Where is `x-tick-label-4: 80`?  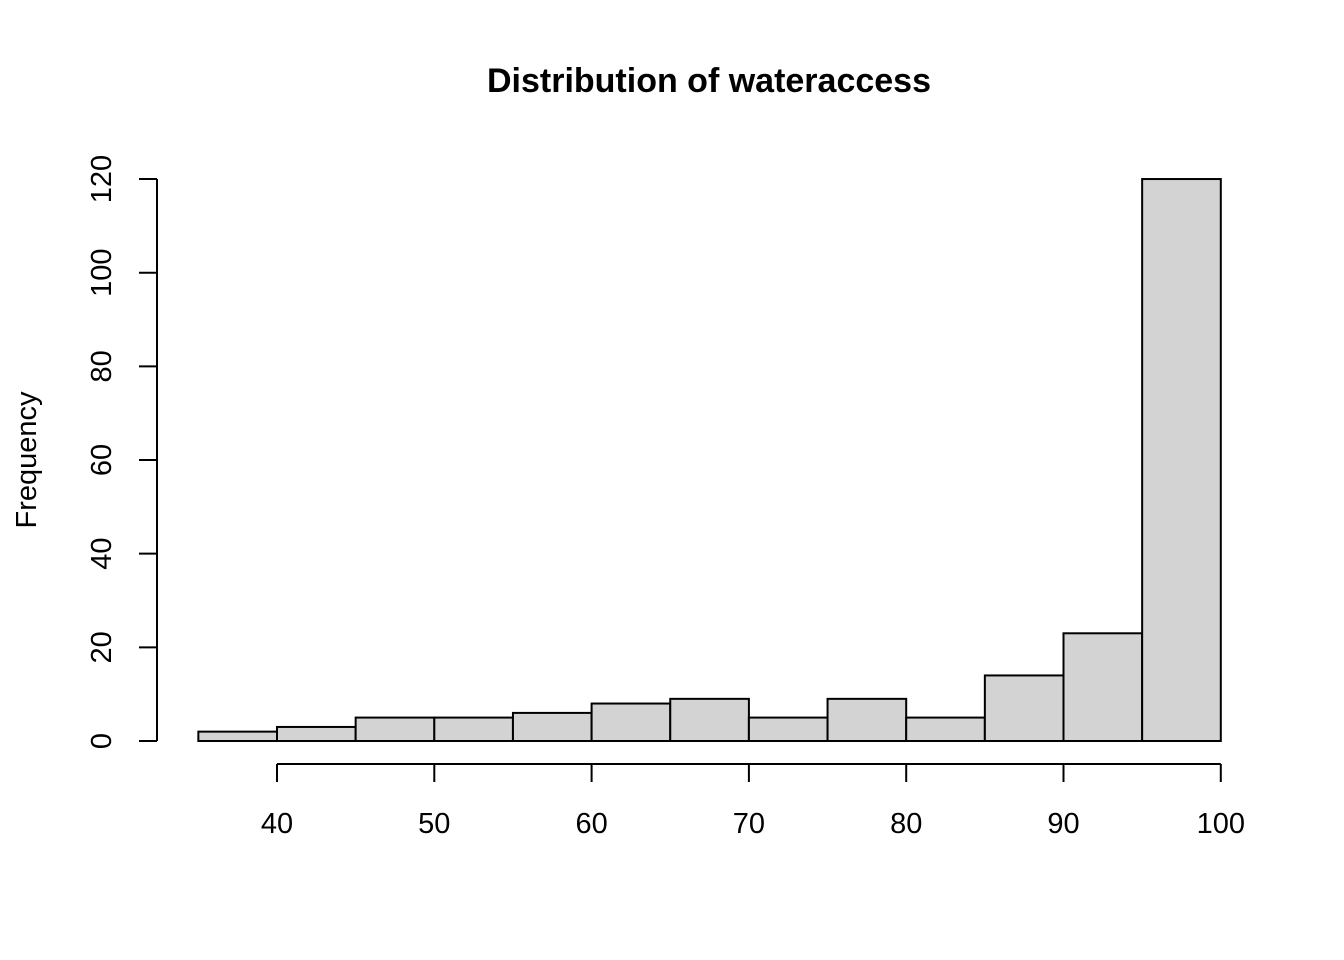
x-tick-label-4: 80 is located at coordinates (906, 824).